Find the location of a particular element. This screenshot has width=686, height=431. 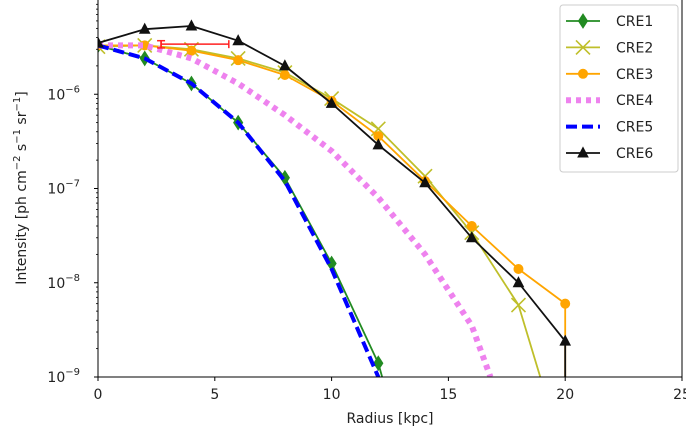

legend-label: CRE2 is located at coordinates (634, 48).